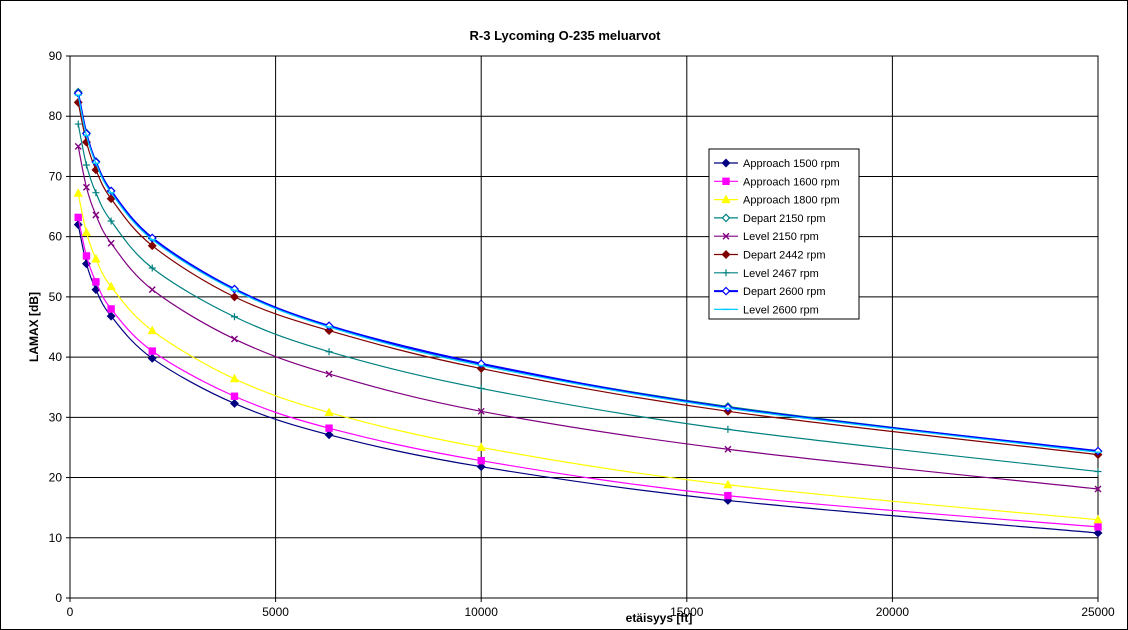  Describe the element at coordinates (784, 219) in the screenshot. I see `legend-label: Depart 2150 rpm` at that location.